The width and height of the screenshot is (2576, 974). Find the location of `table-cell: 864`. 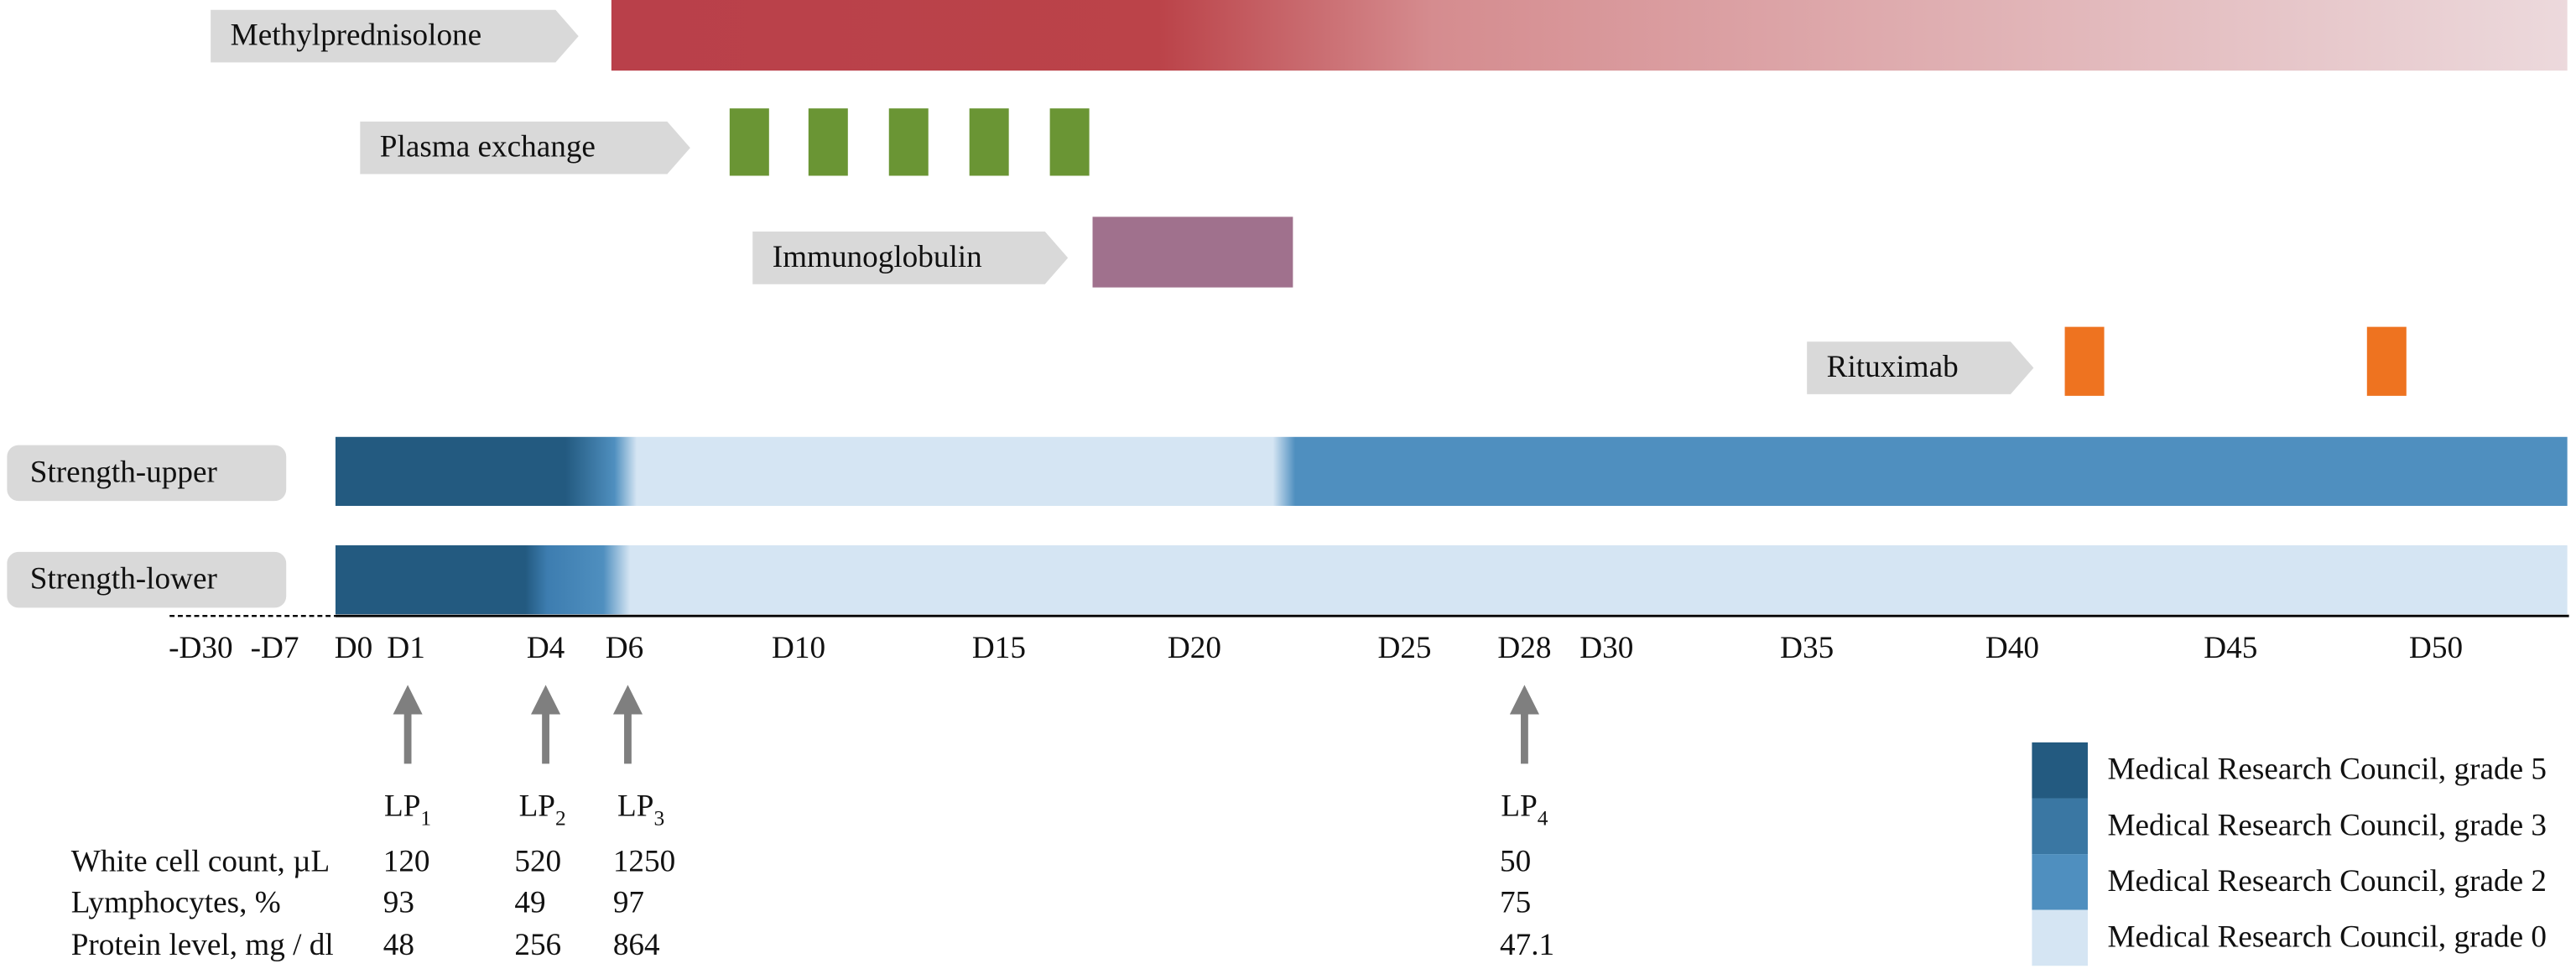

table-cell: 864 is located at coordinates (636, 945).